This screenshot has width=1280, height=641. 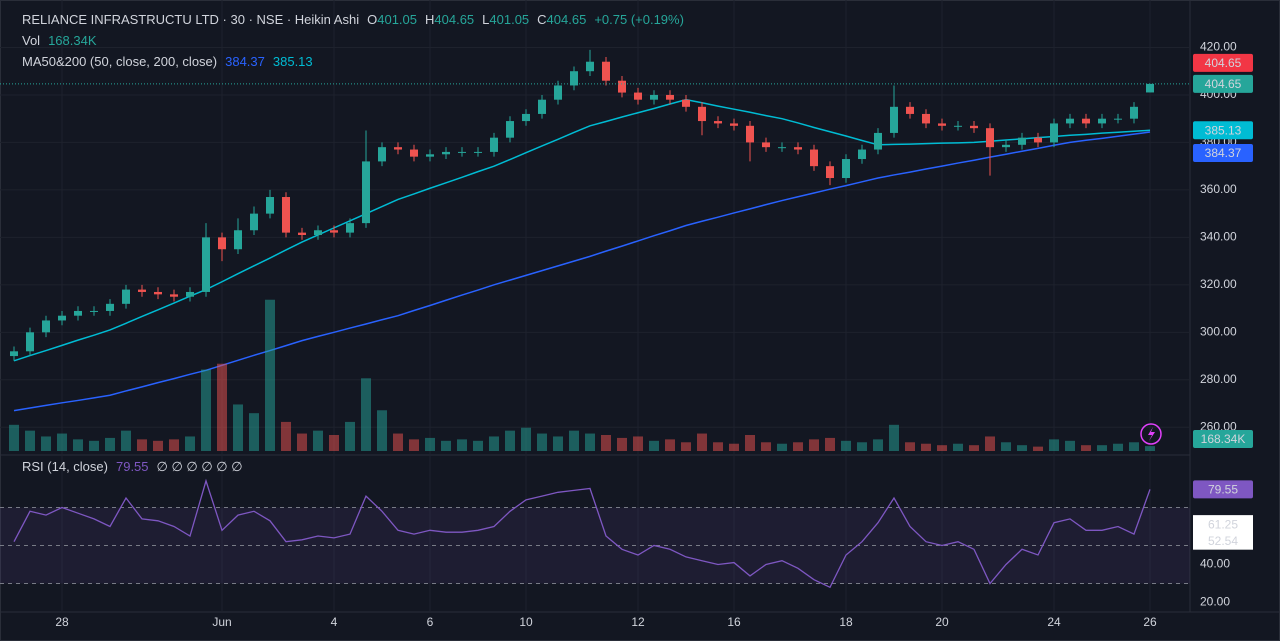 I want to click on rsi-legend: RSI (14, close) 79.55 ∅ ∅ ∅ ∅ ∅ ∅, so click(x=132, y=466).